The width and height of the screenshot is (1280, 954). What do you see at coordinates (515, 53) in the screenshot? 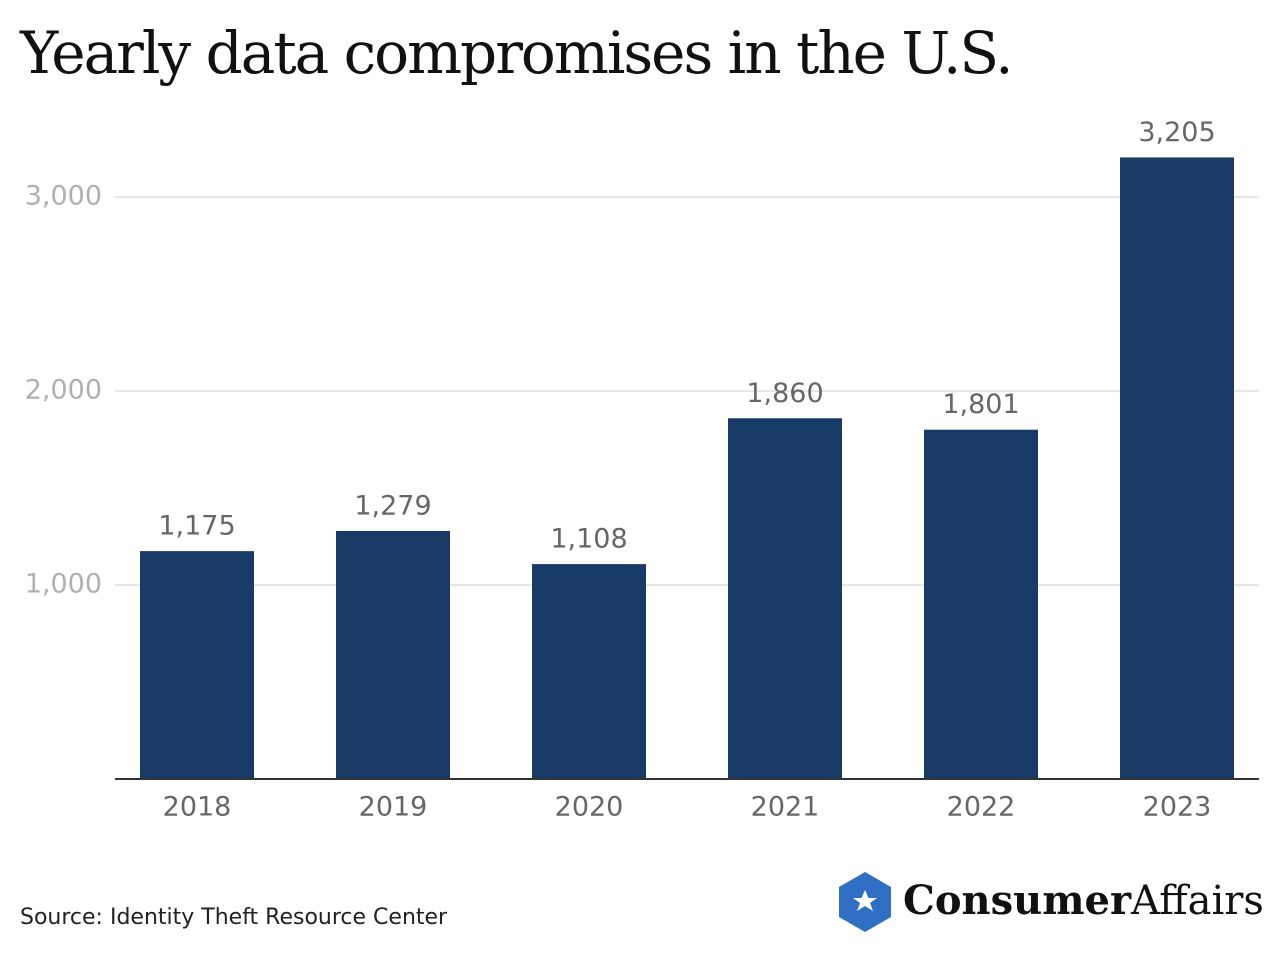
I see `chart-title: Yearly data compromises in the U.S.` at bounding box center [515, 53].